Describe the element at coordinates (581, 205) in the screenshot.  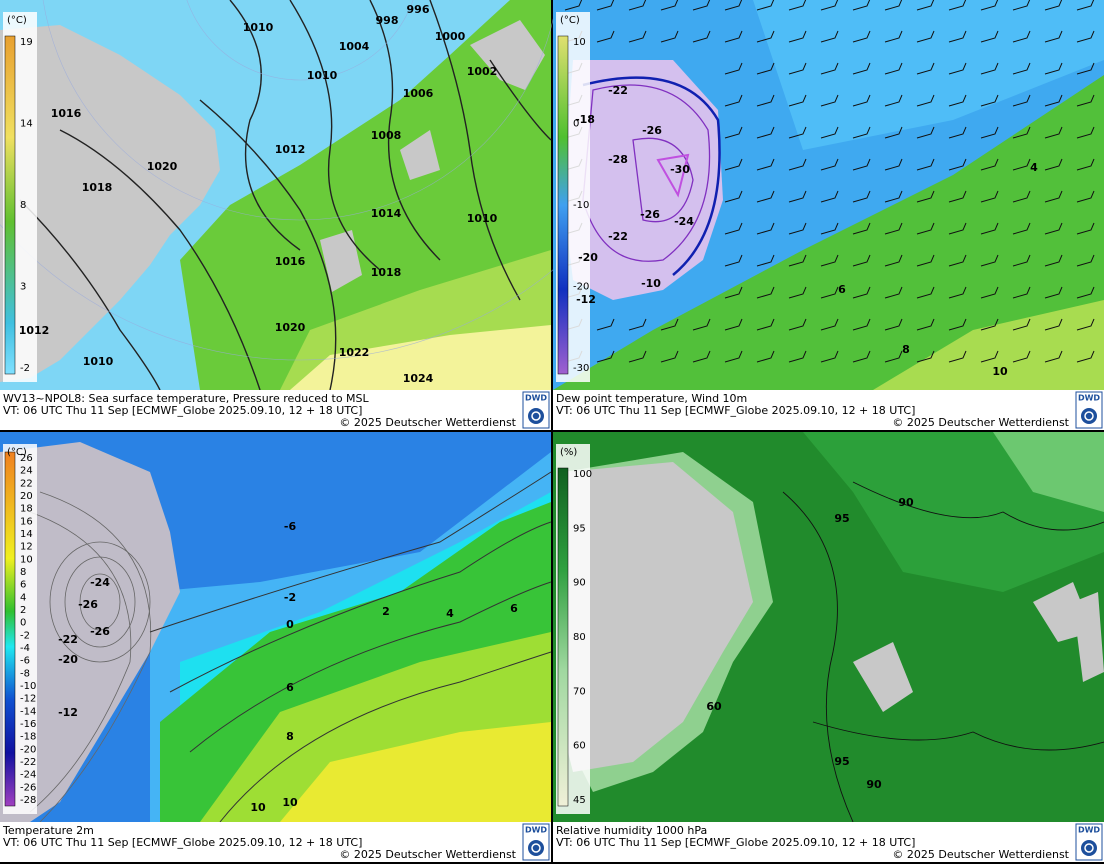
I see `colorbar-label: -10` at that location.